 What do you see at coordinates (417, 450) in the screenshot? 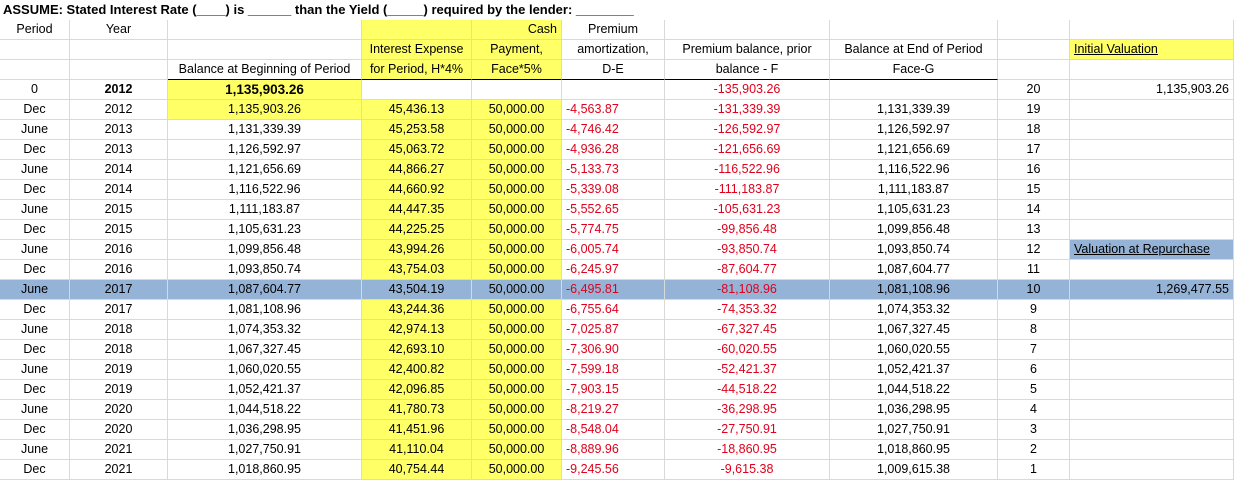
I see `interest-expense-cell: 41,110.04` at bounding box center [417, 450].